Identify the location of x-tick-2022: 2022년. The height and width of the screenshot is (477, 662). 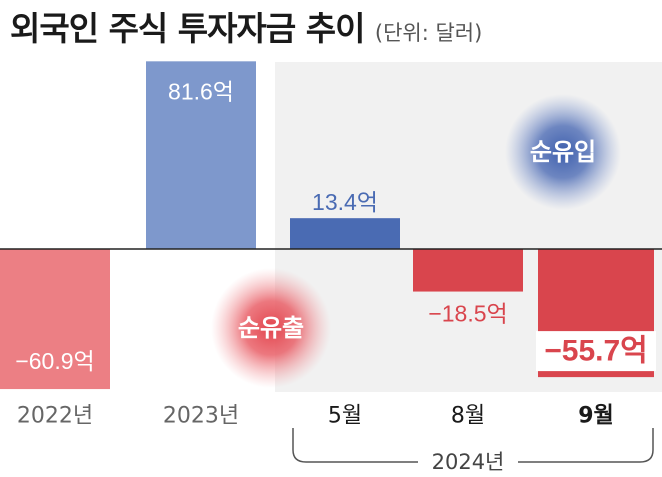
(55, 416).